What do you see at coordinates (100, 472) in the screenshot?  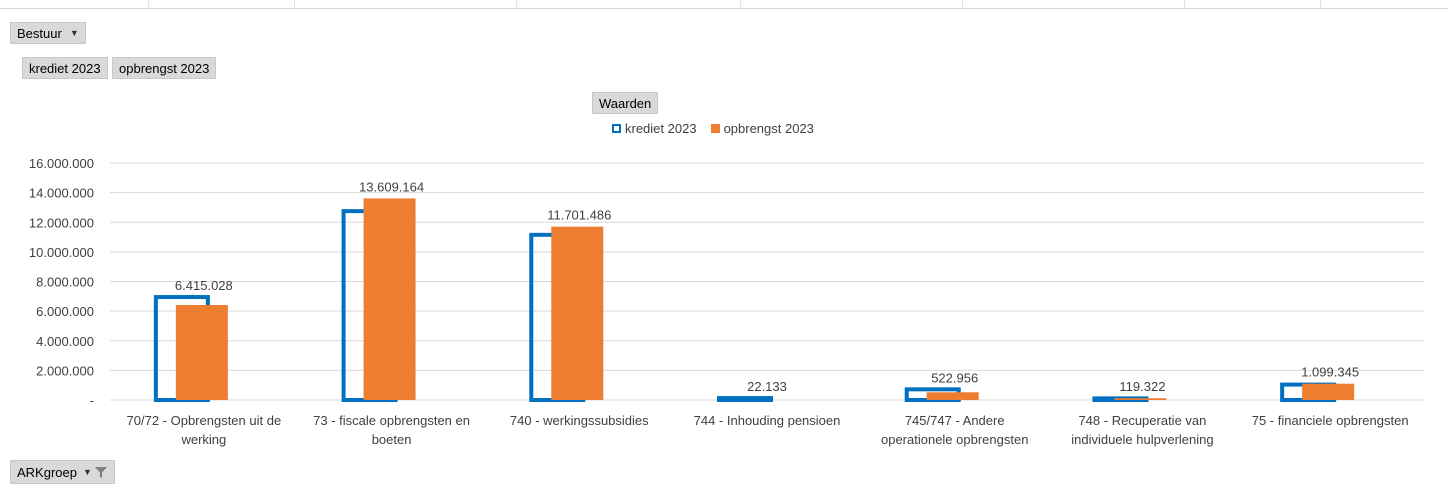 I see `filter-icon` at bounding box center [100, 472].